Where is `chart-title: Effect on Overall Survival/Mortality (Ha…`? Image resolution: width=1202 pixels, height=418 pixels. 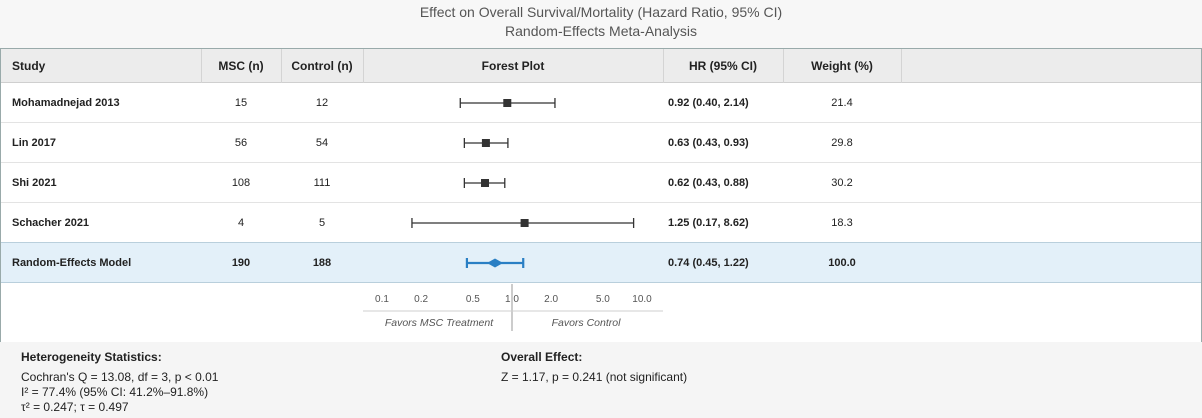
chart-title: Effect on Overall Survival/Mortality (Ha… is located at coordinates (601, 12).